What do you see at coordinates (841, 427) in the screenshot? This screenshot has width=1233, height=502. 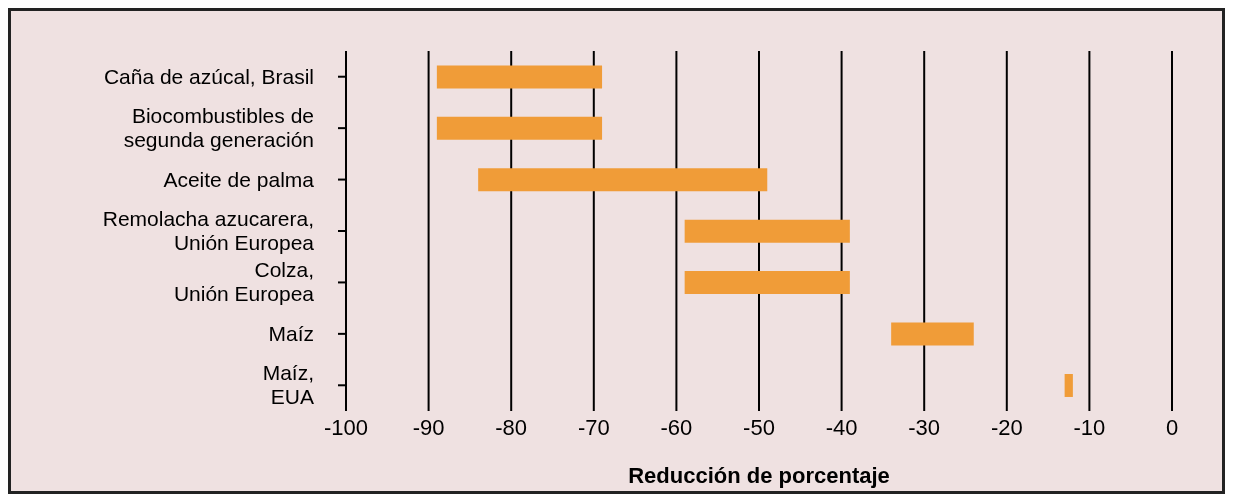 I see `x-tick-label: -40` at bounding box center [841, 427].